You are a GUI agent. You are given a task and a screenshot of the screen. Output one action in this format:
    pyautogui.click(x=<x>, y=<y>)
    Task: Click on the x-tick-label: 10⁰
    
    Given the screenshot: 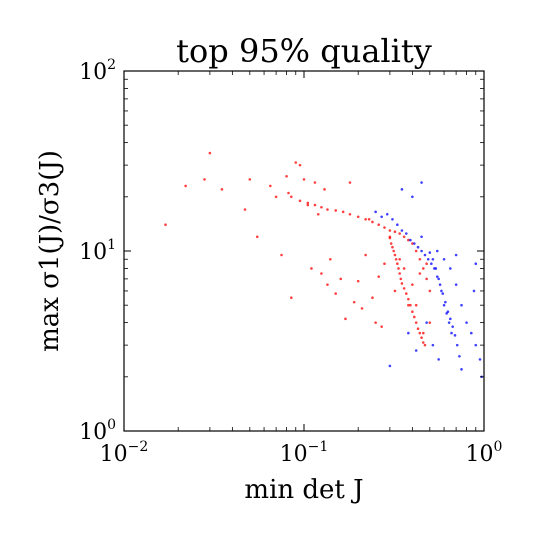 What is the action you would take?
    pyautogui.click(x=484, y=453)
    